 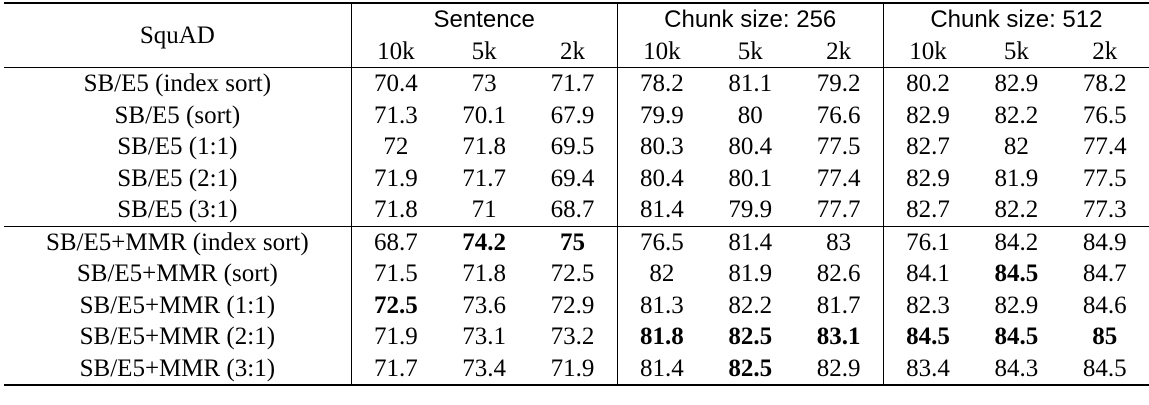 I want to click on row-label: SB/E5+MMR (1:1), so click(x=178, y=305).